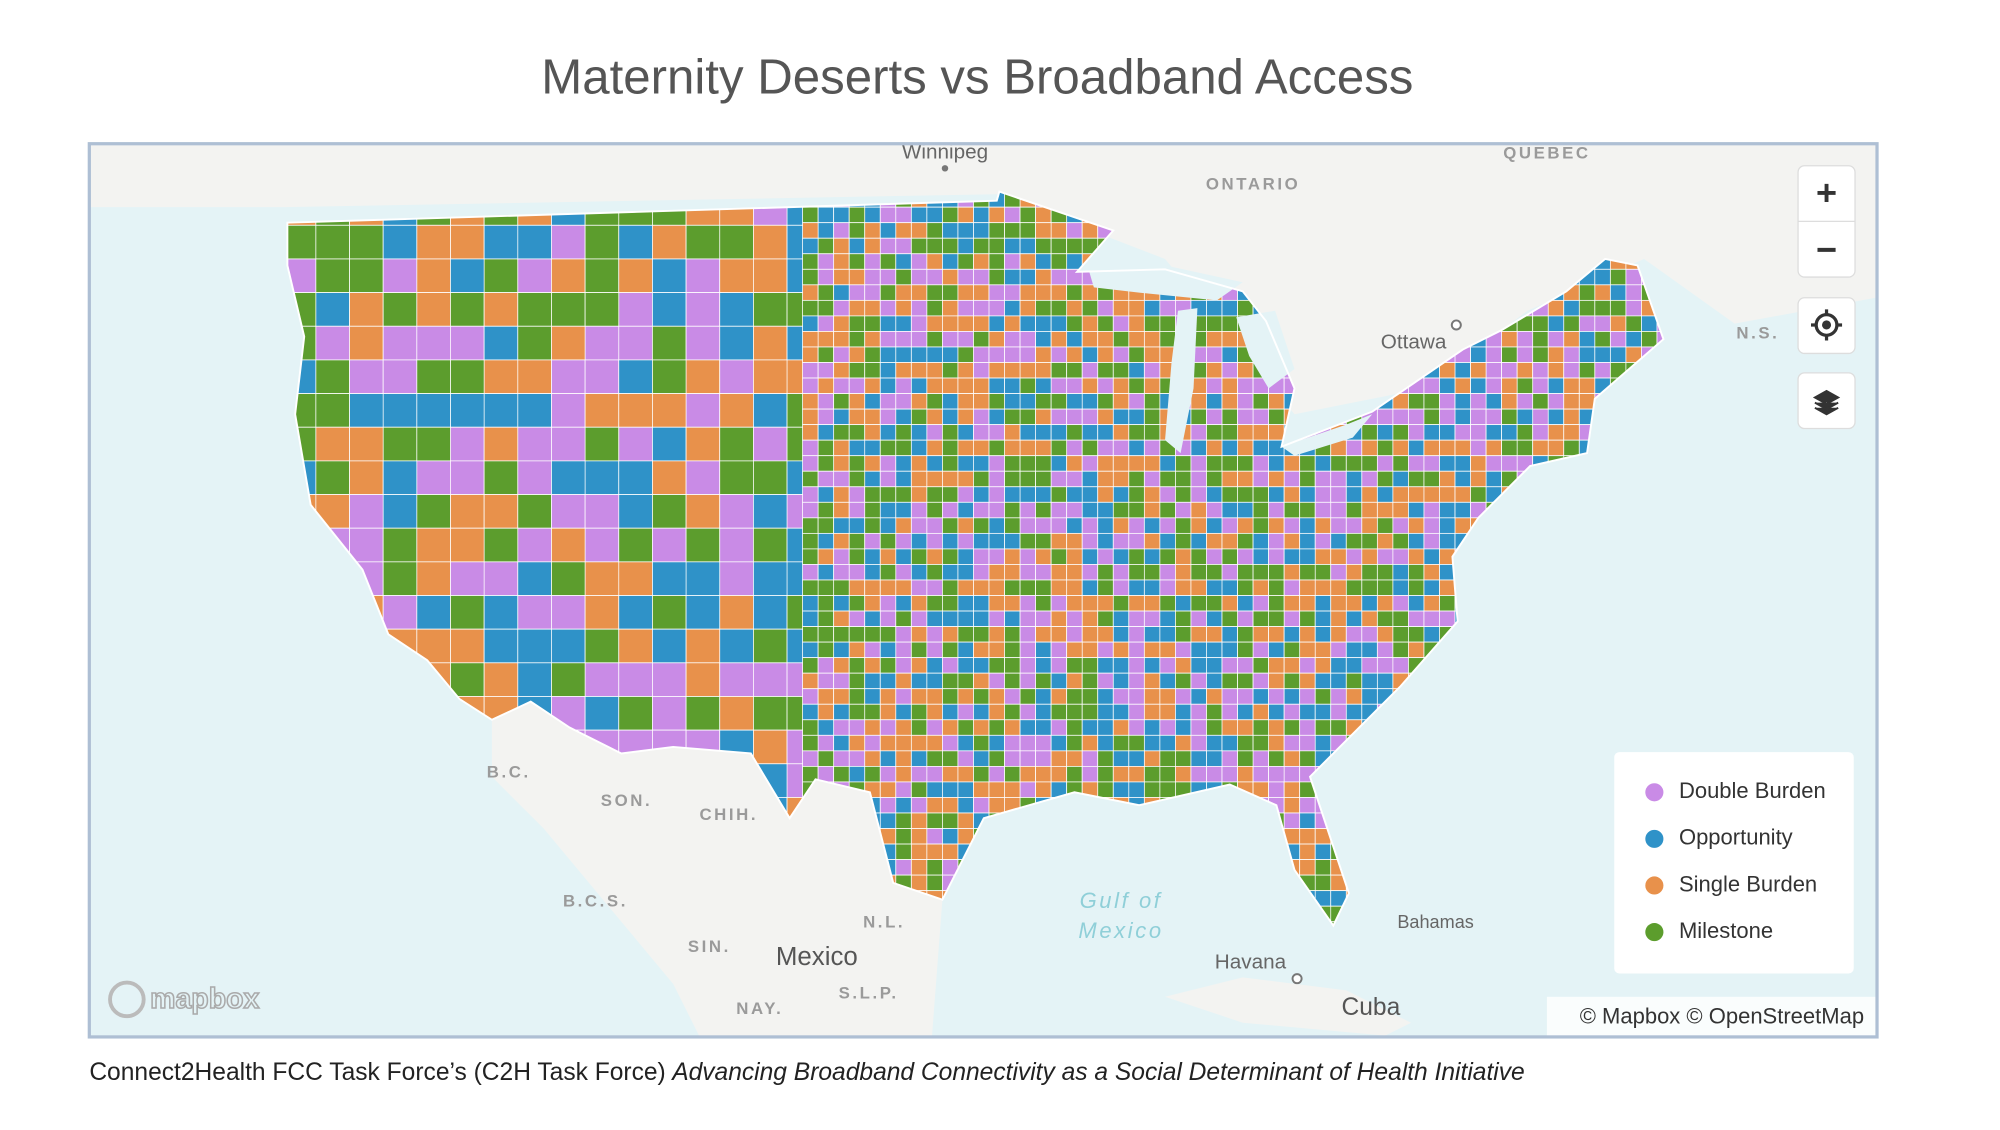 This screenshot has height=1130, width=2000. What do you see at coordinates (728, 814) in the screenshot?
I see `place-label: CHIH.` at bounding box center [728, 814].